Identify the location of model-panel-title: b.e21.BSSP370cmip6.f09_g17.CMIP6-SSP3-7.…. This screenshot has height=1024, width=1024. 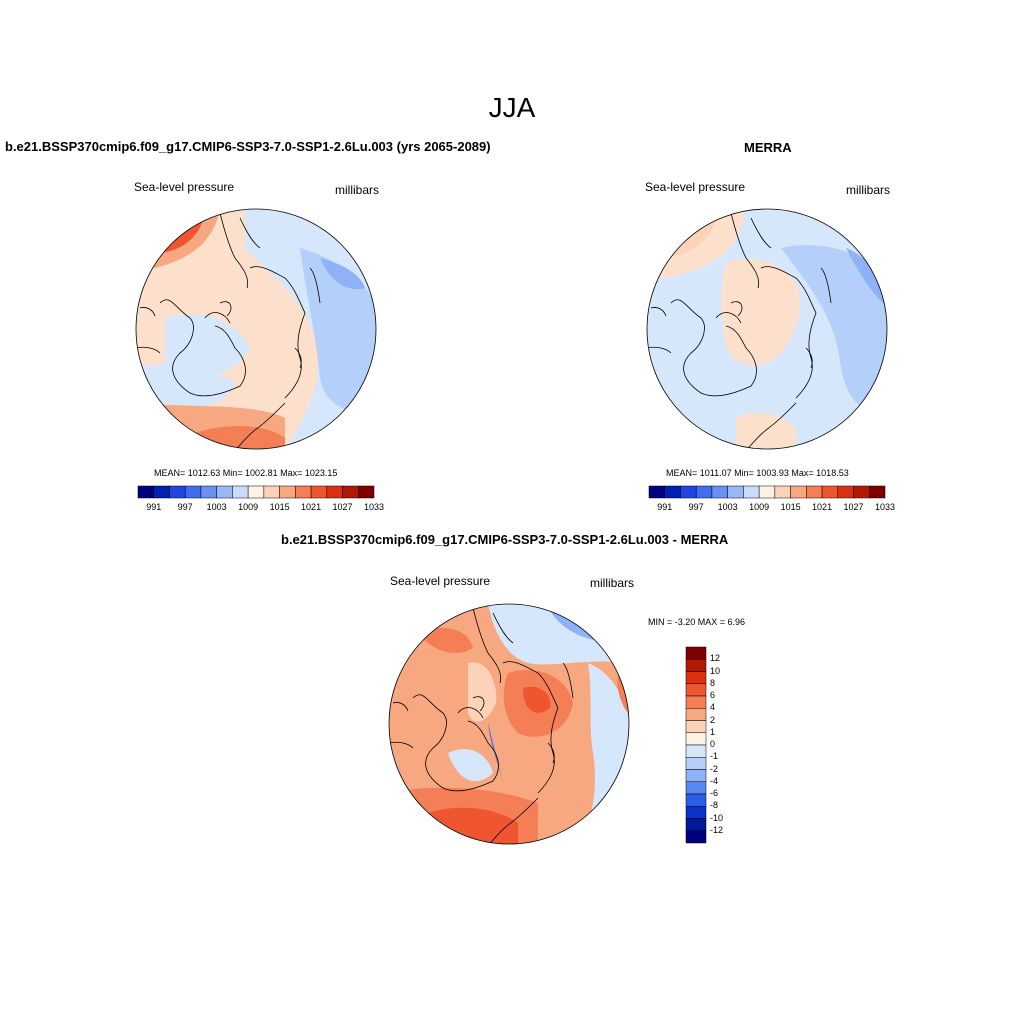
(248, 146).